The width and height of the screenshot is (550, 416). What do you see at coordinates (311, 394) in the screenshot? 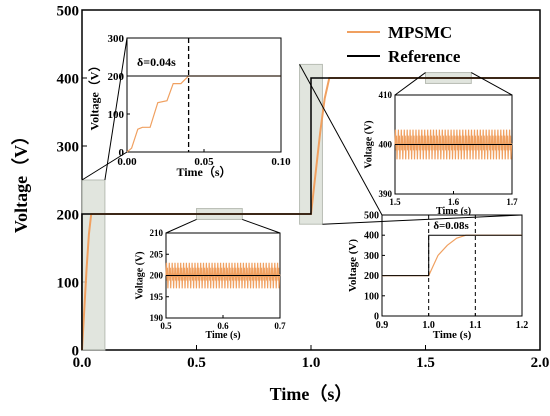
I see `main-x-axis-label: Time（s）` at bounding box center [311, 394].